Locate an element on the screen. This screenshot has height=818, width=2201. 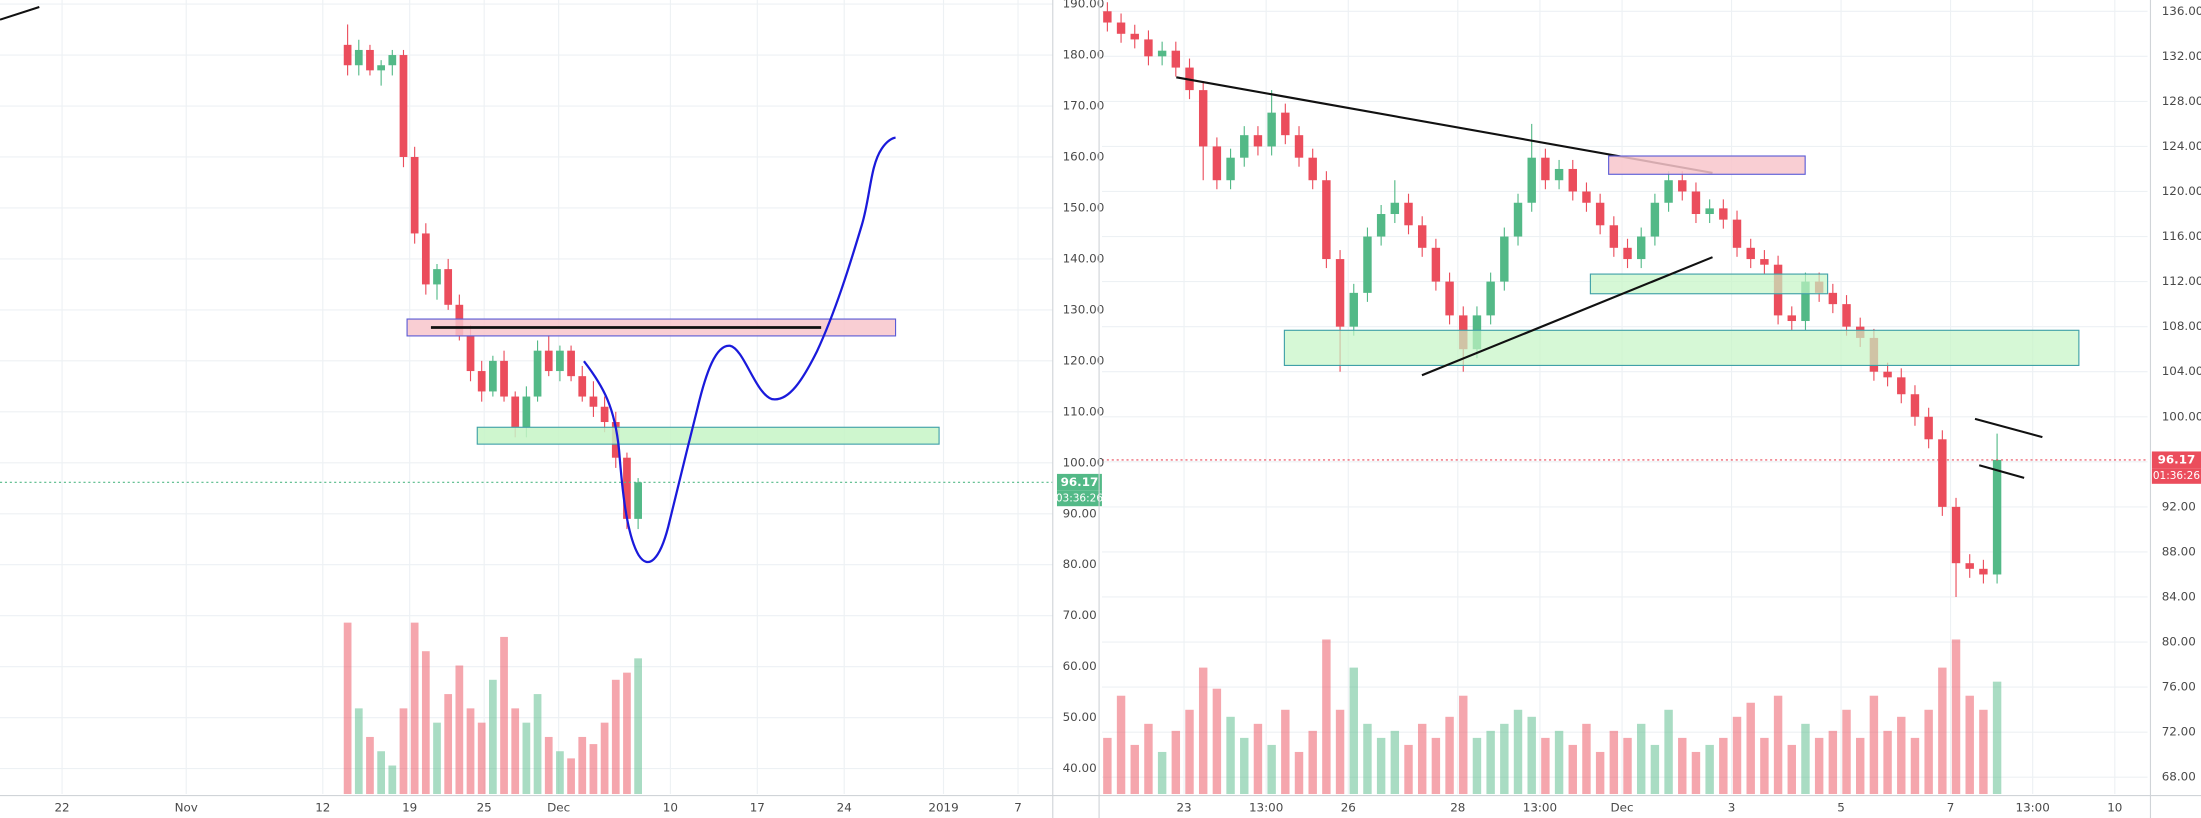
countdown-box is located at coordinates (2176, 476).